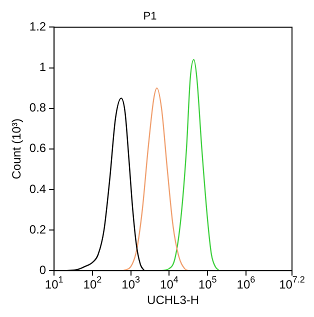 The width and height of the screenshot is (314, 317). I want to click on x-axis-title: UCHL3-H, so click(173, 300).